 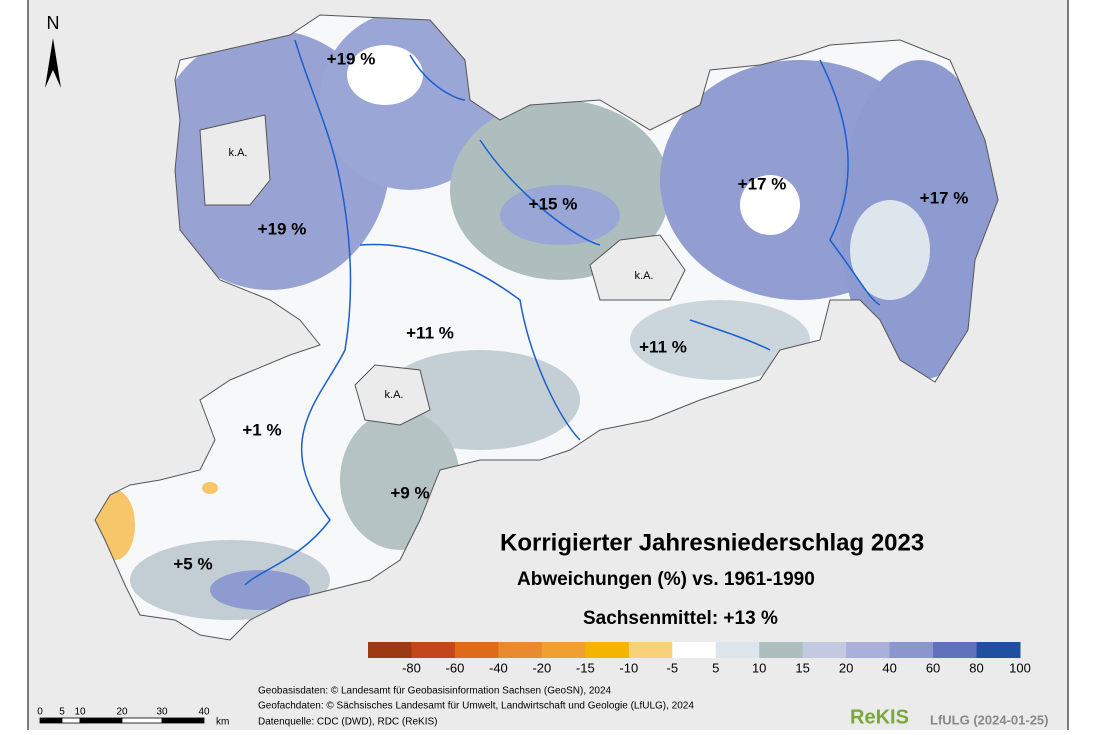 I want to click on scale-bar: 0 5 10 20 30 40 km, so click(x=133, y=717).